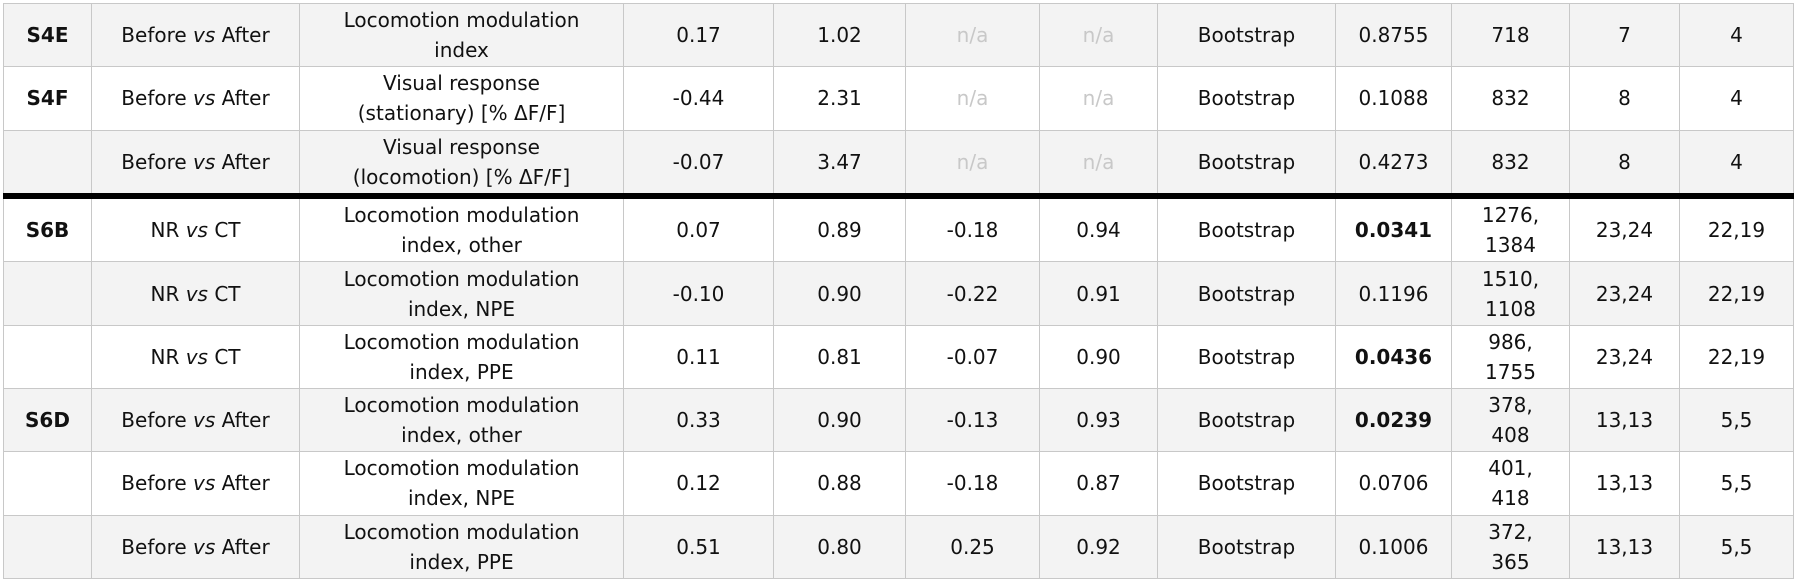  What do you see at coordinates (1393, 98) in the screenshot?
I see `p-value-cell: 0.1088` at bounding box center [1393, 98].